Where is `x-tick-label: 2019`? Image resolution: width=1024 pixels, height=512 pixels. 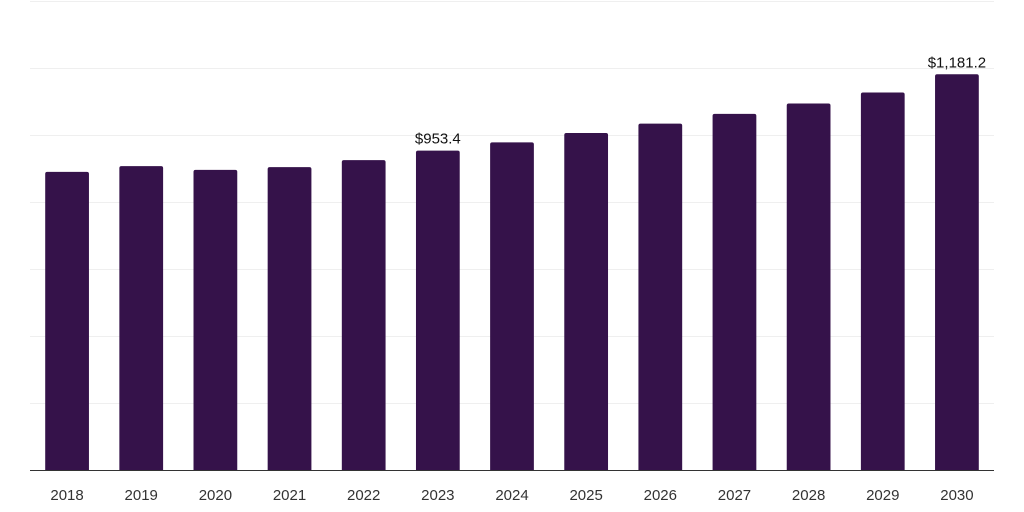 x-tick-label: 2019 is located at coordinates (141, 495).